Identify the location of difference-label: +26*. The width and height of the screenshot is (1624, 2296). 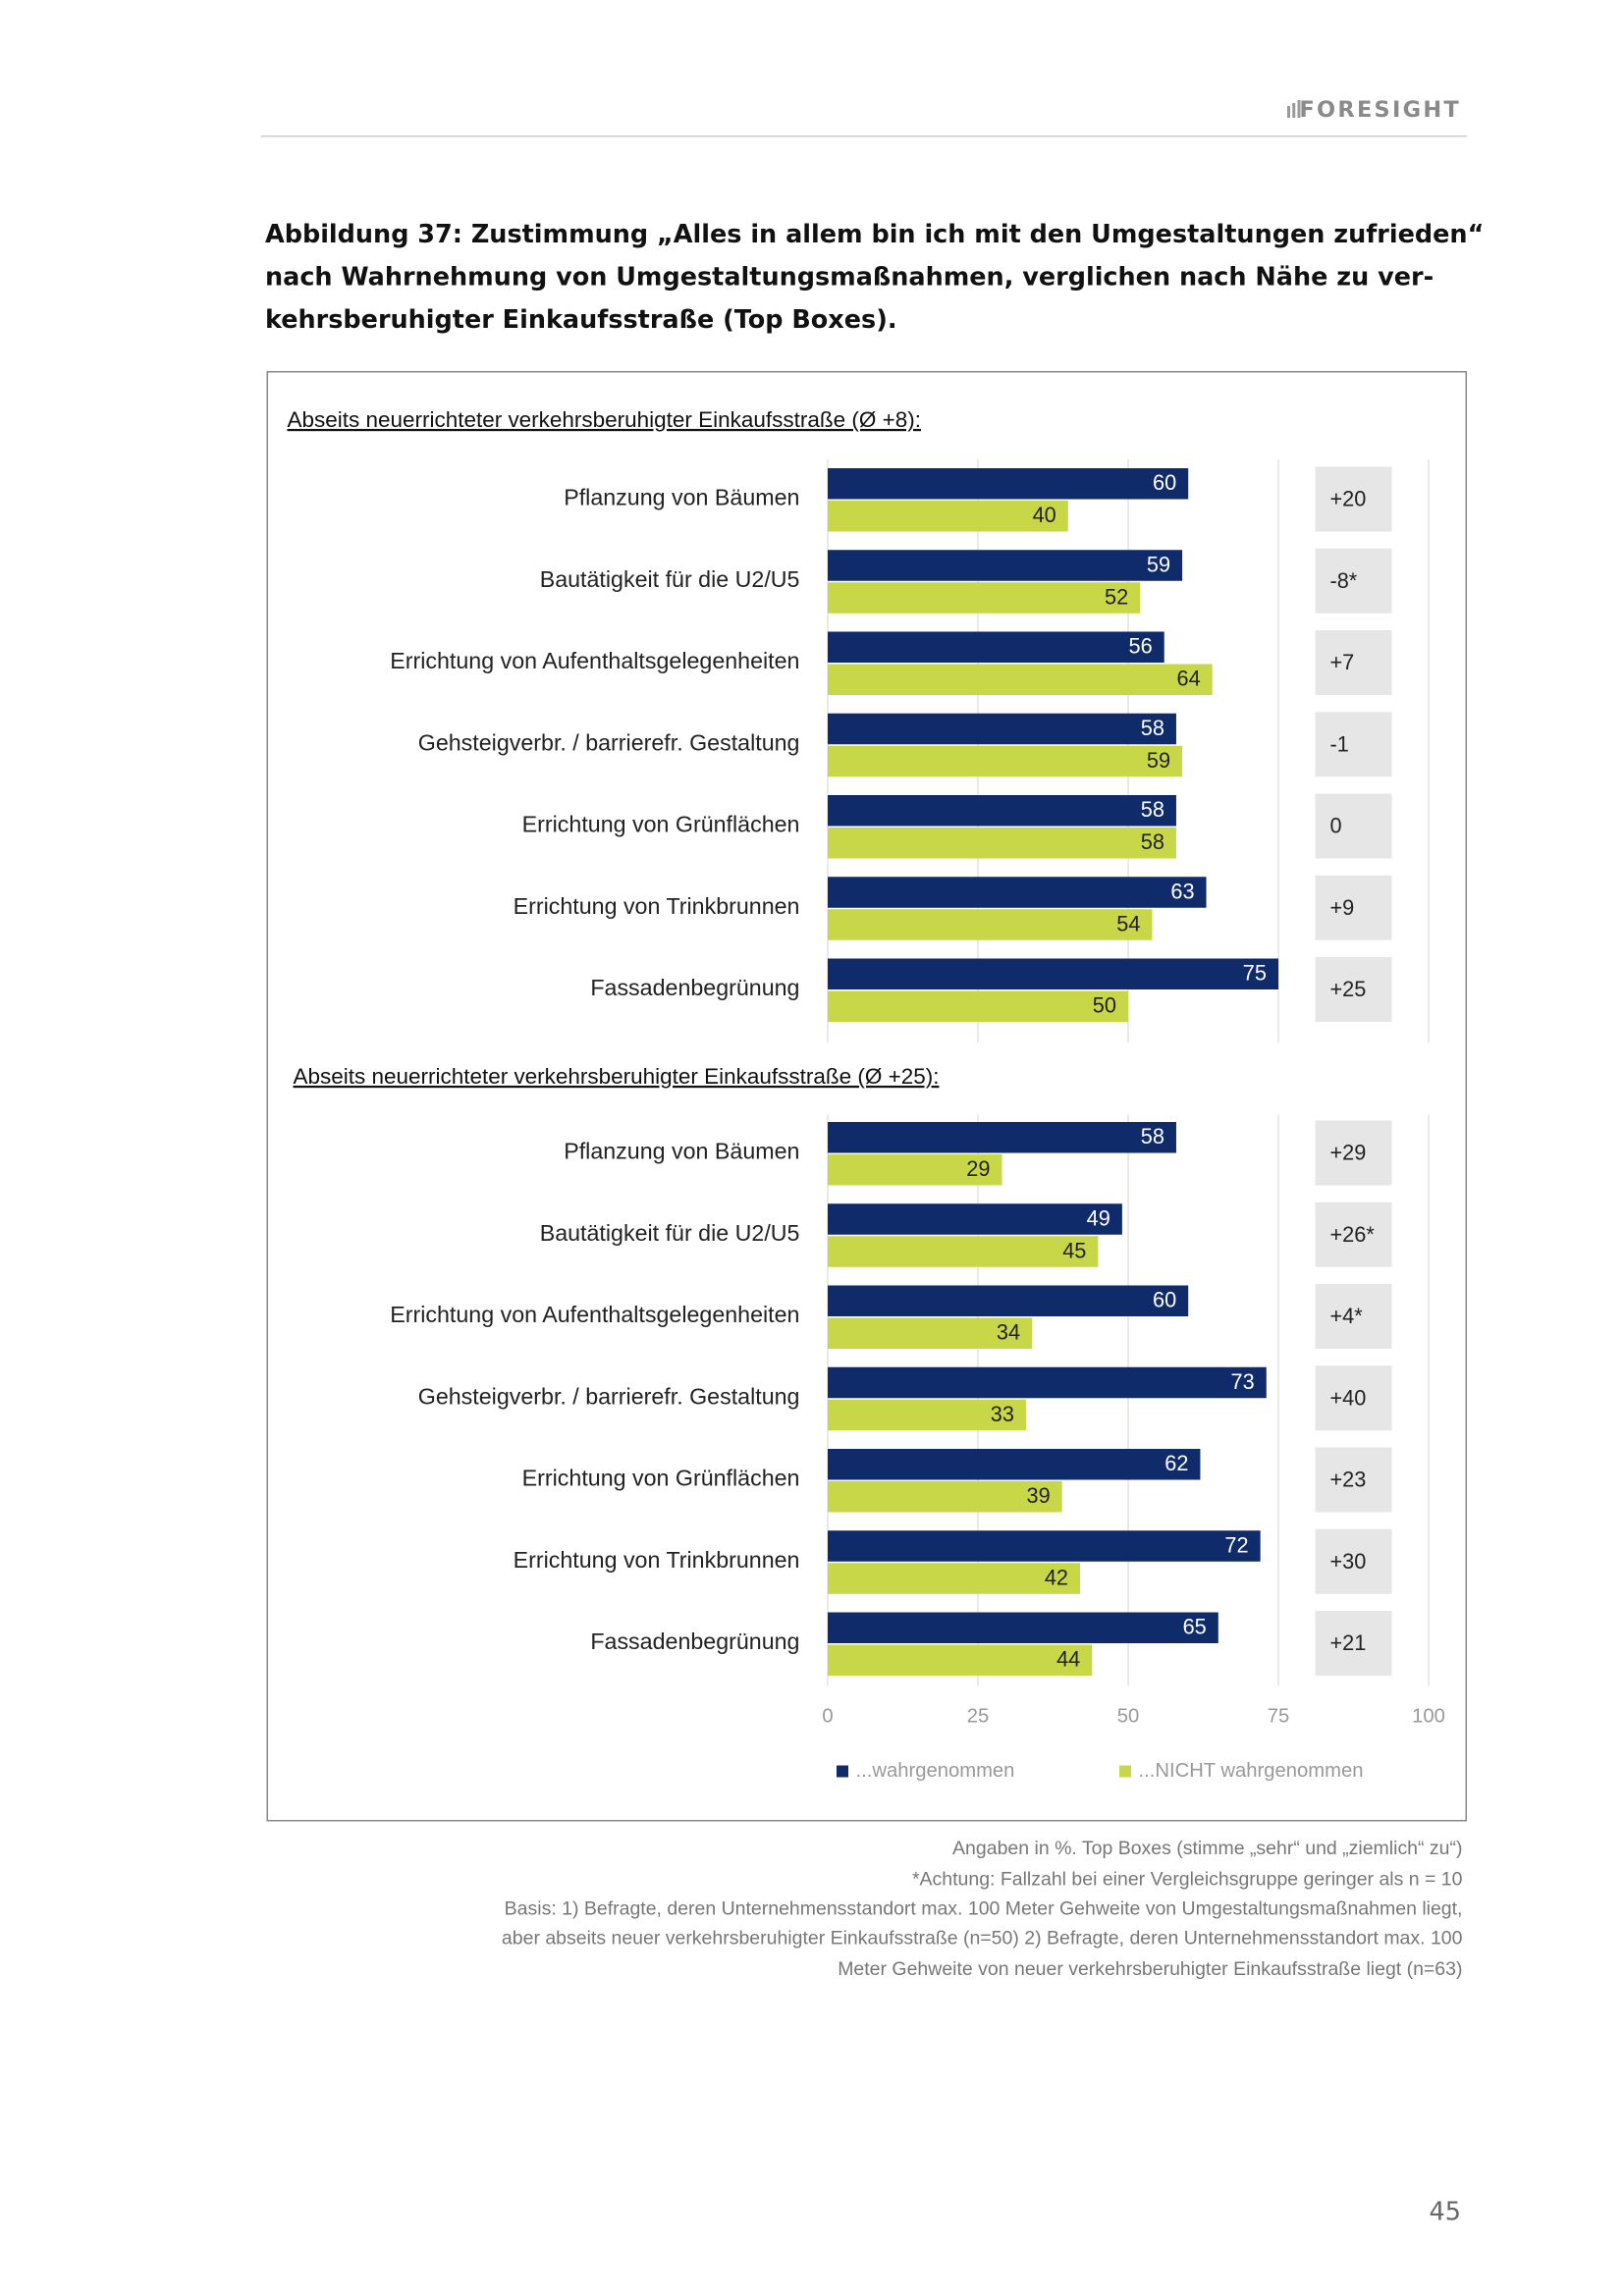
(1352, 1234).